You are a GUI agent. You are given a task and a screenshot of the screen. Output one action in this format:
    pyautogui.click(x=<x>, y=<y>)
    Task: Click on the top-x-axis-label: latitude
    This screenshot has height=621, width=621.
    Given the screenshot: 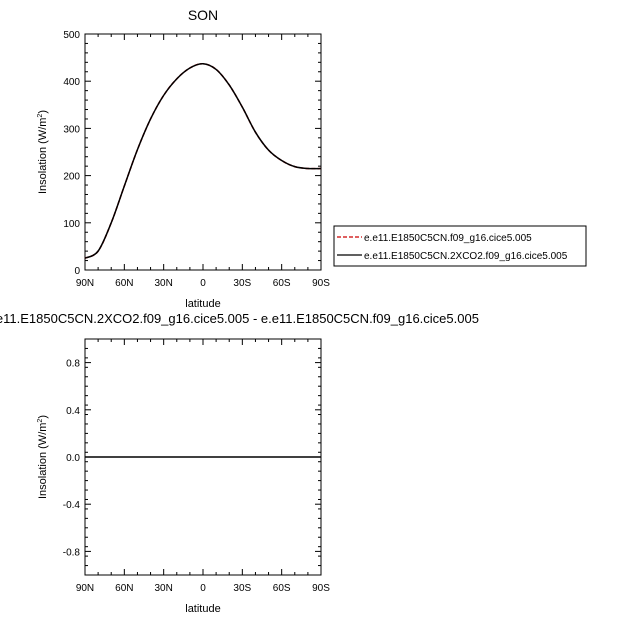 What is the action you would take?
    pyautogui.click(x=202, y=304)
    